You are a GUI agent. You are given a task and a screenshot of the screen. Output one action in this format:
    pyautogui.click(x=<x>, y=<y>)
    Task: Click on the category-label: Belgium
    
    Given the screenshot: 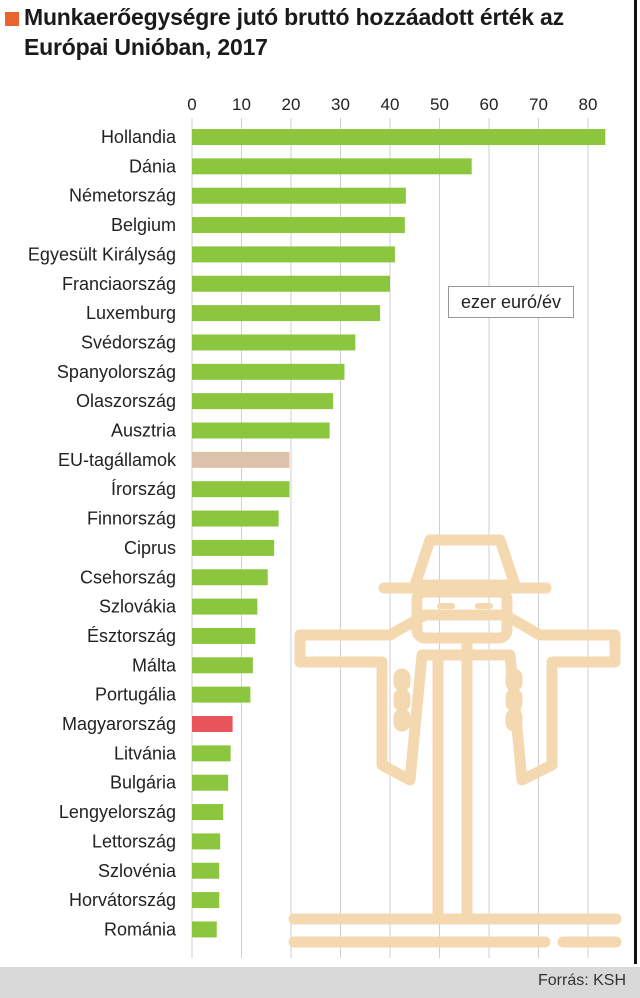 What is the action you would take?
    pyautogui.click(x=143, y=225)
    